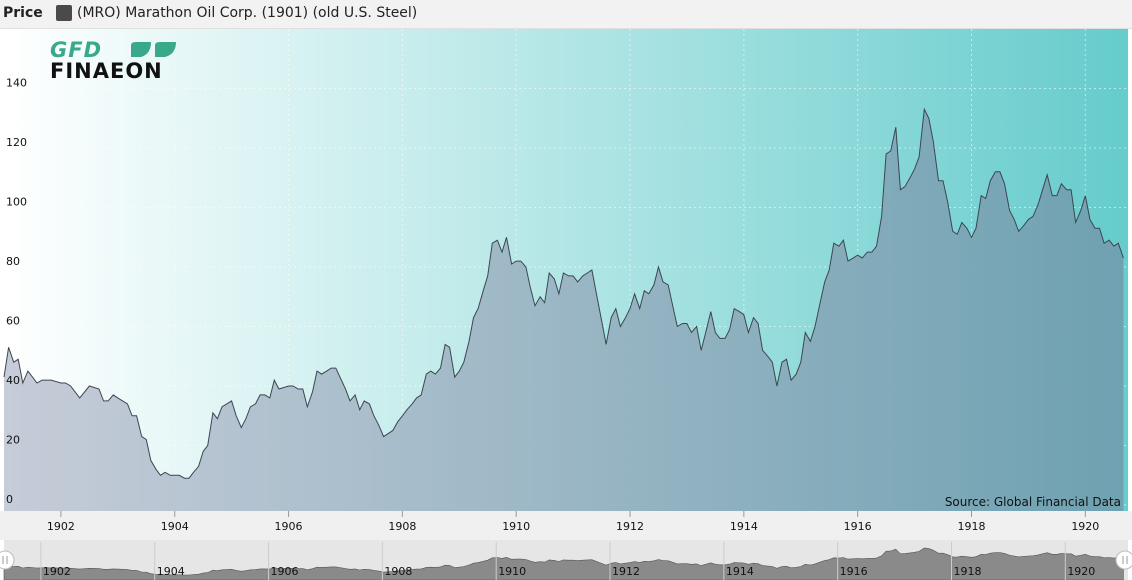  I want to click on x-axis: 1902 1904 1906 1908 1910 1912 1914 1916 1918 1920, so click(566, 525).